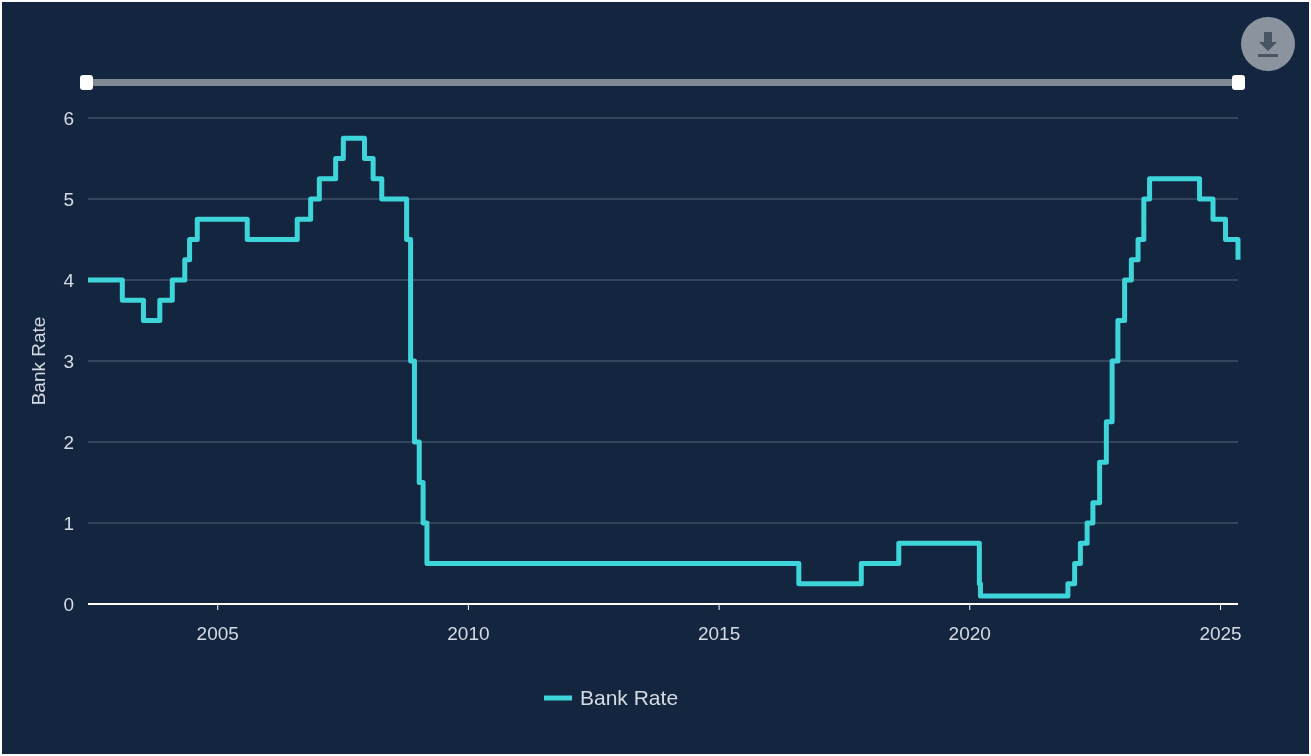 The image size is (1311, 756). What do you see at coordinates (69, 280) in the screenshot?
I see `y-tick-label: 4` at bounding box center [69, 280].